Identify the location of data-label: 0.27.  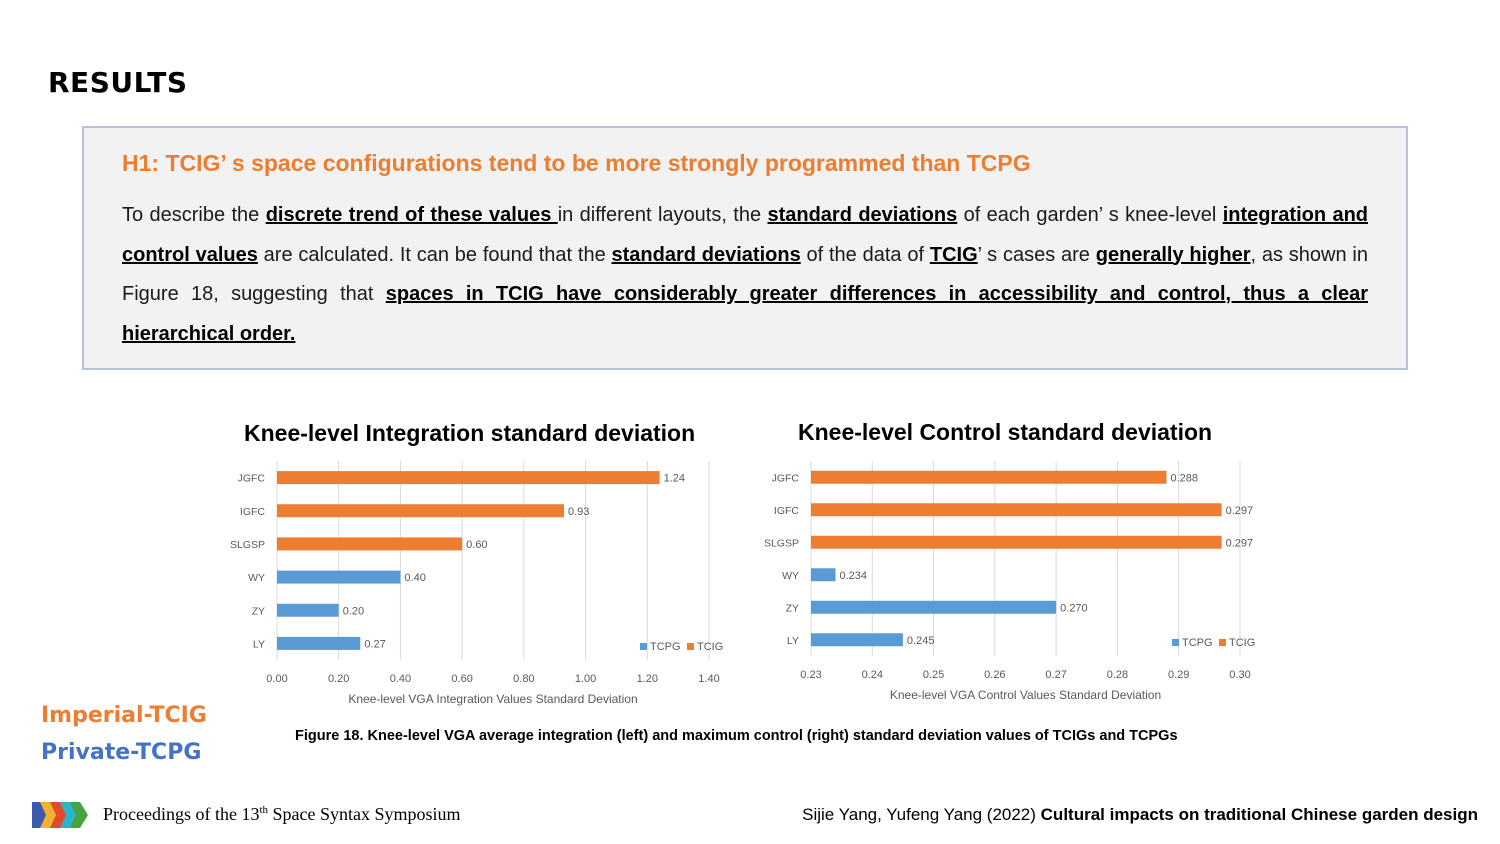
(374, 644).